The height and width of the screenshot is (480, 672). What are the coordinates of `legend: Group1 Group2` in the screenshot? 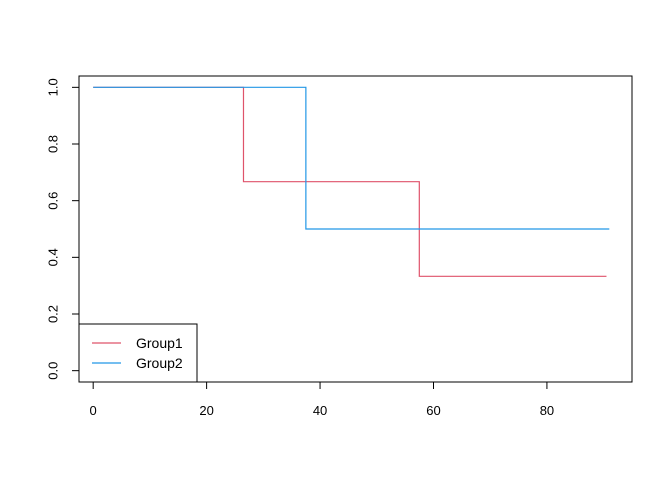 It's located at (138, 353).